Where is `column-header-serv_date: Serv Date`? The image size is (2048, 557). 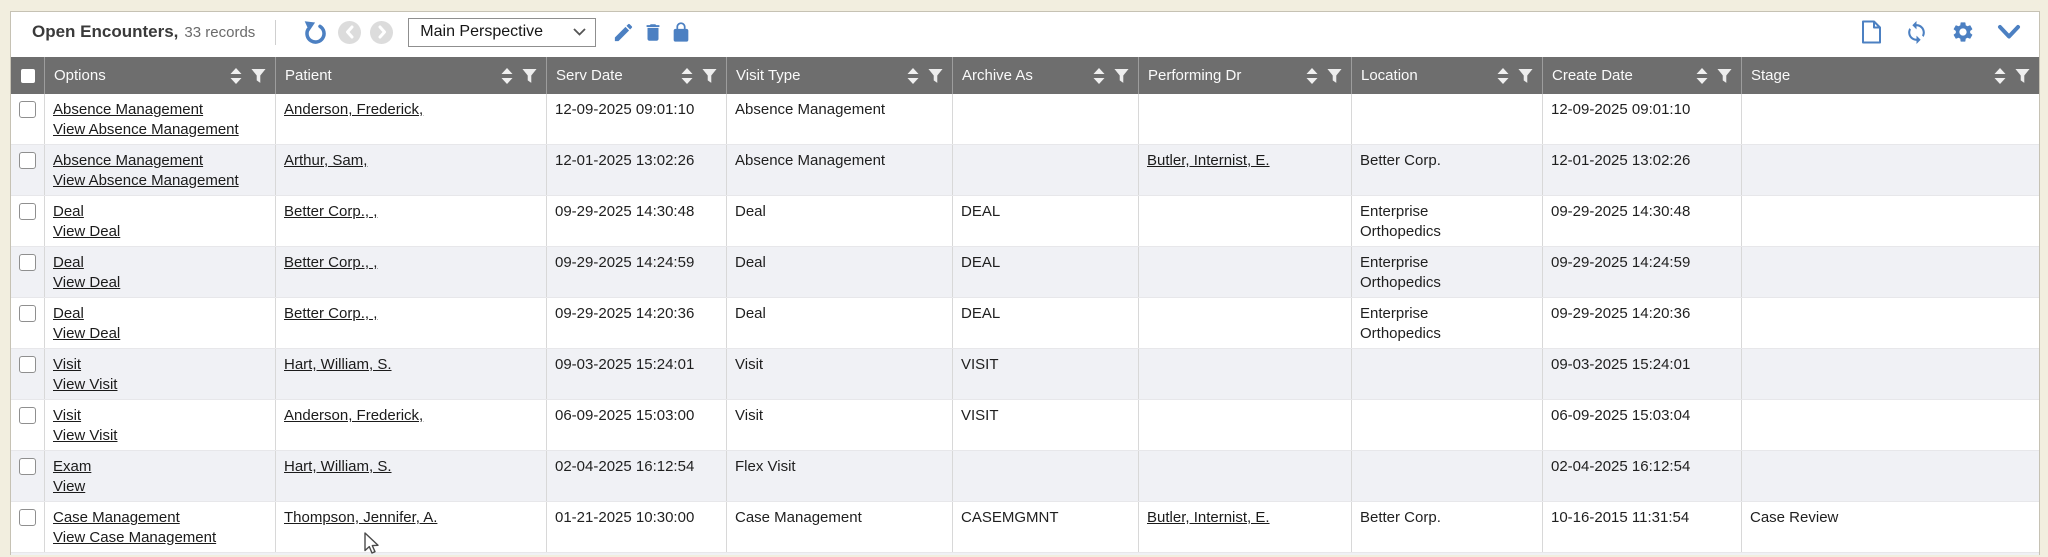 column-header-serv_date: Serv Date is located at coordinates (637, 75).